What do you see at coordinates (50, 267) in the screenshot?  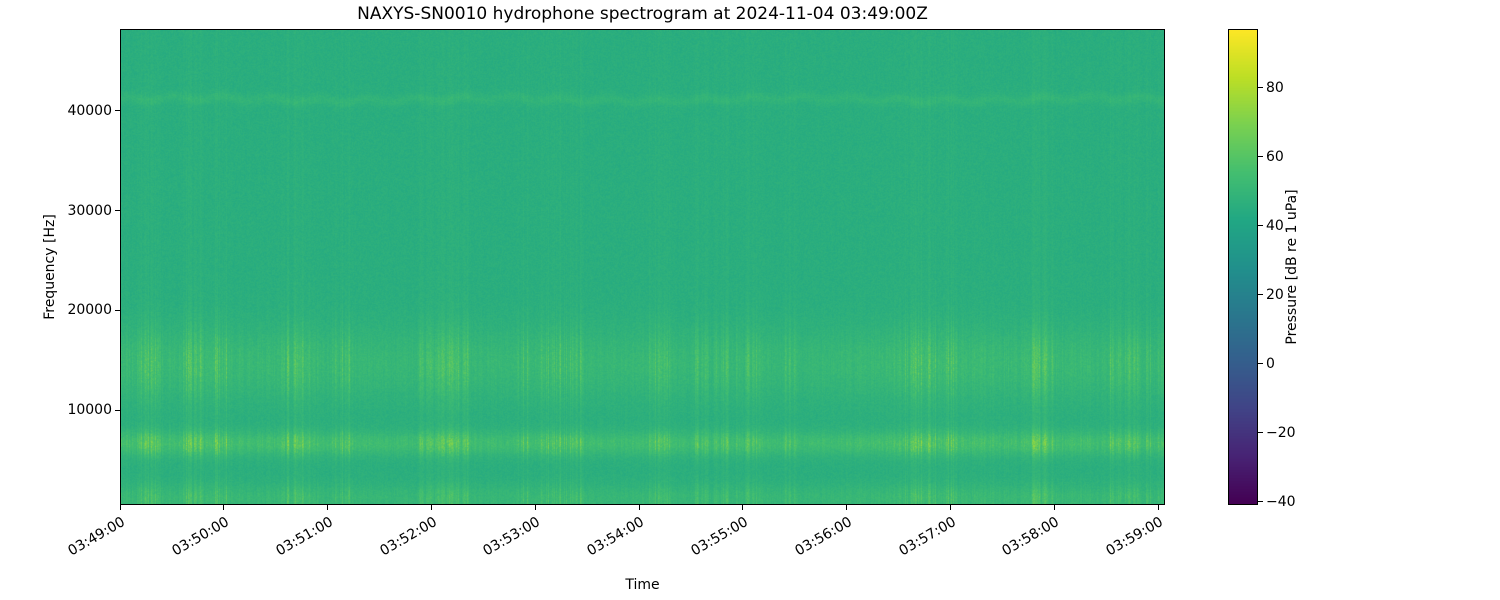 I see `y-axis-label: Frequency [Hz]` at bounding box center [50, 267].